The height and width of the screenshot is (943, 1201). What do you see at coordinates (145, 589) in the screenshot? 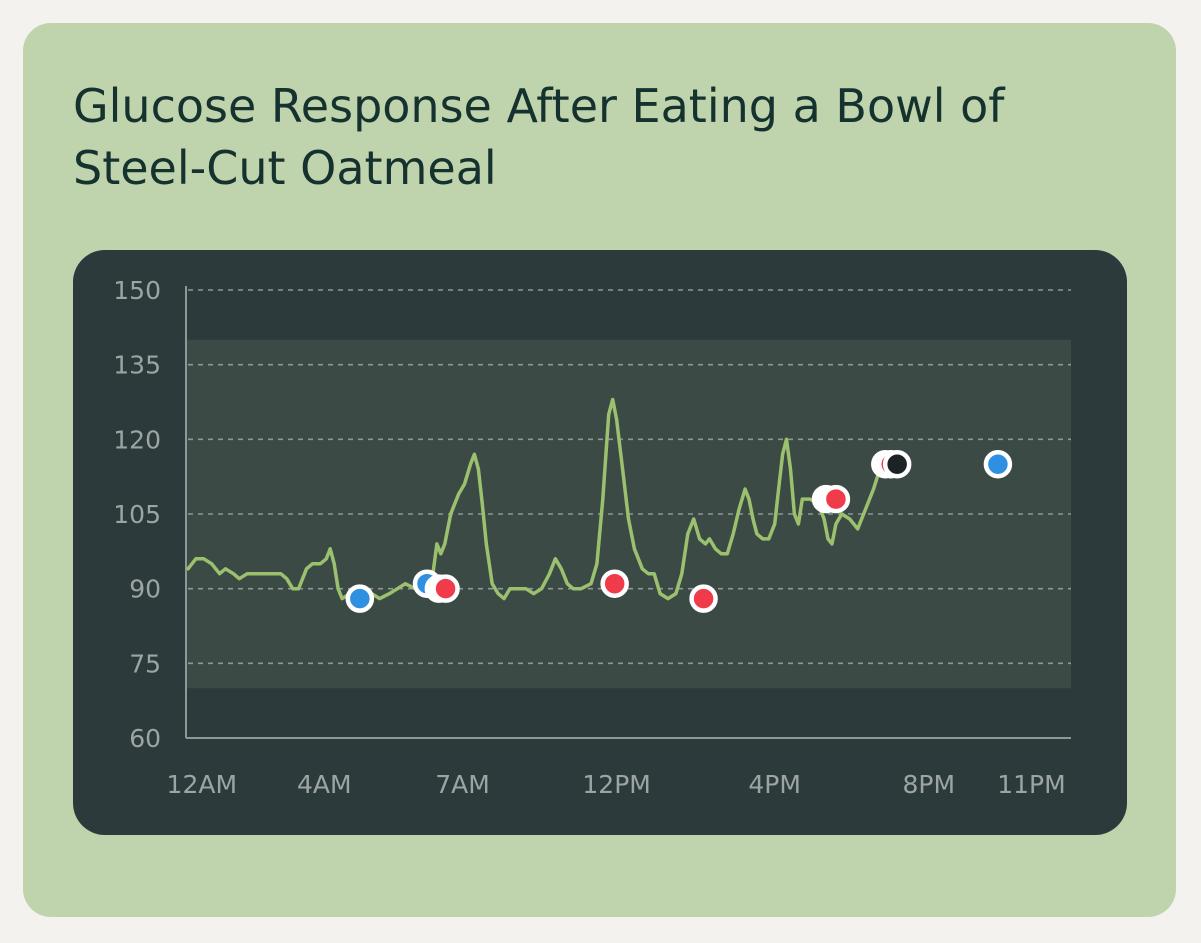
I see `y-tick-label: 90` at bounding box center [145, 589].